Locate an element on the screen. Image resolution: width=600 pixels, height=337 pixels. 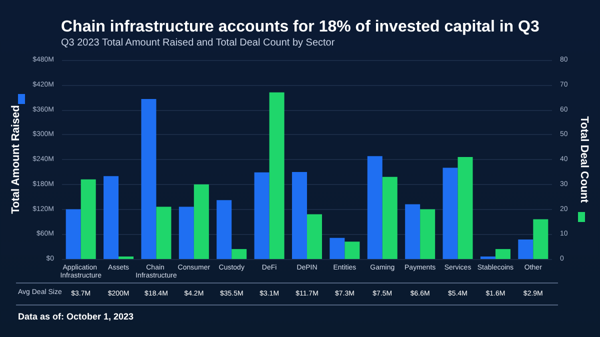
y2-axis-title: Total Deal Count is located at coordinates (584, 160).